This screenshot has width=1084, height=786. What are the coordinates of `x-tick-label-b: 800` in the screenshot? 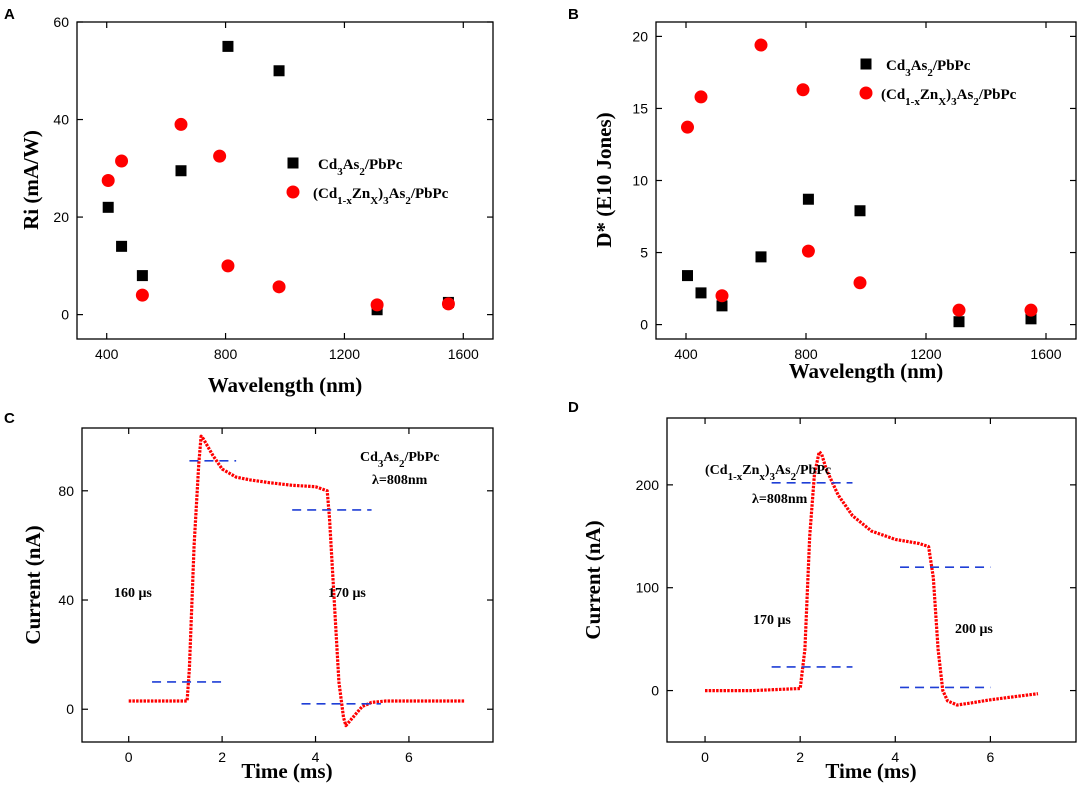 It's located at (806, 354).